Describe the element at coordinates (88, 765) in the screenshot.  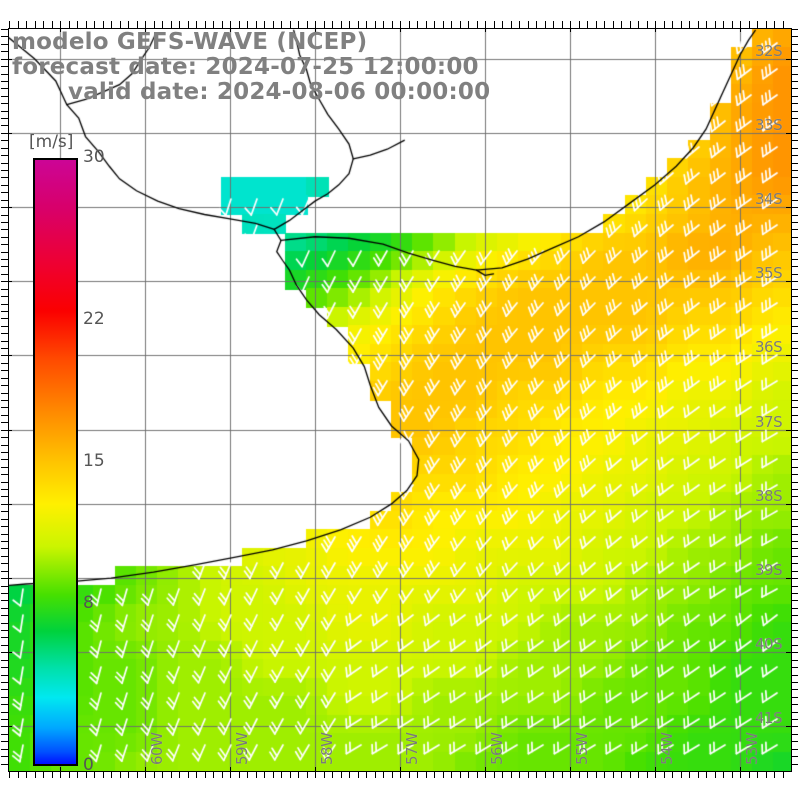
I see `colorbar-tick-label: 0` at that location.